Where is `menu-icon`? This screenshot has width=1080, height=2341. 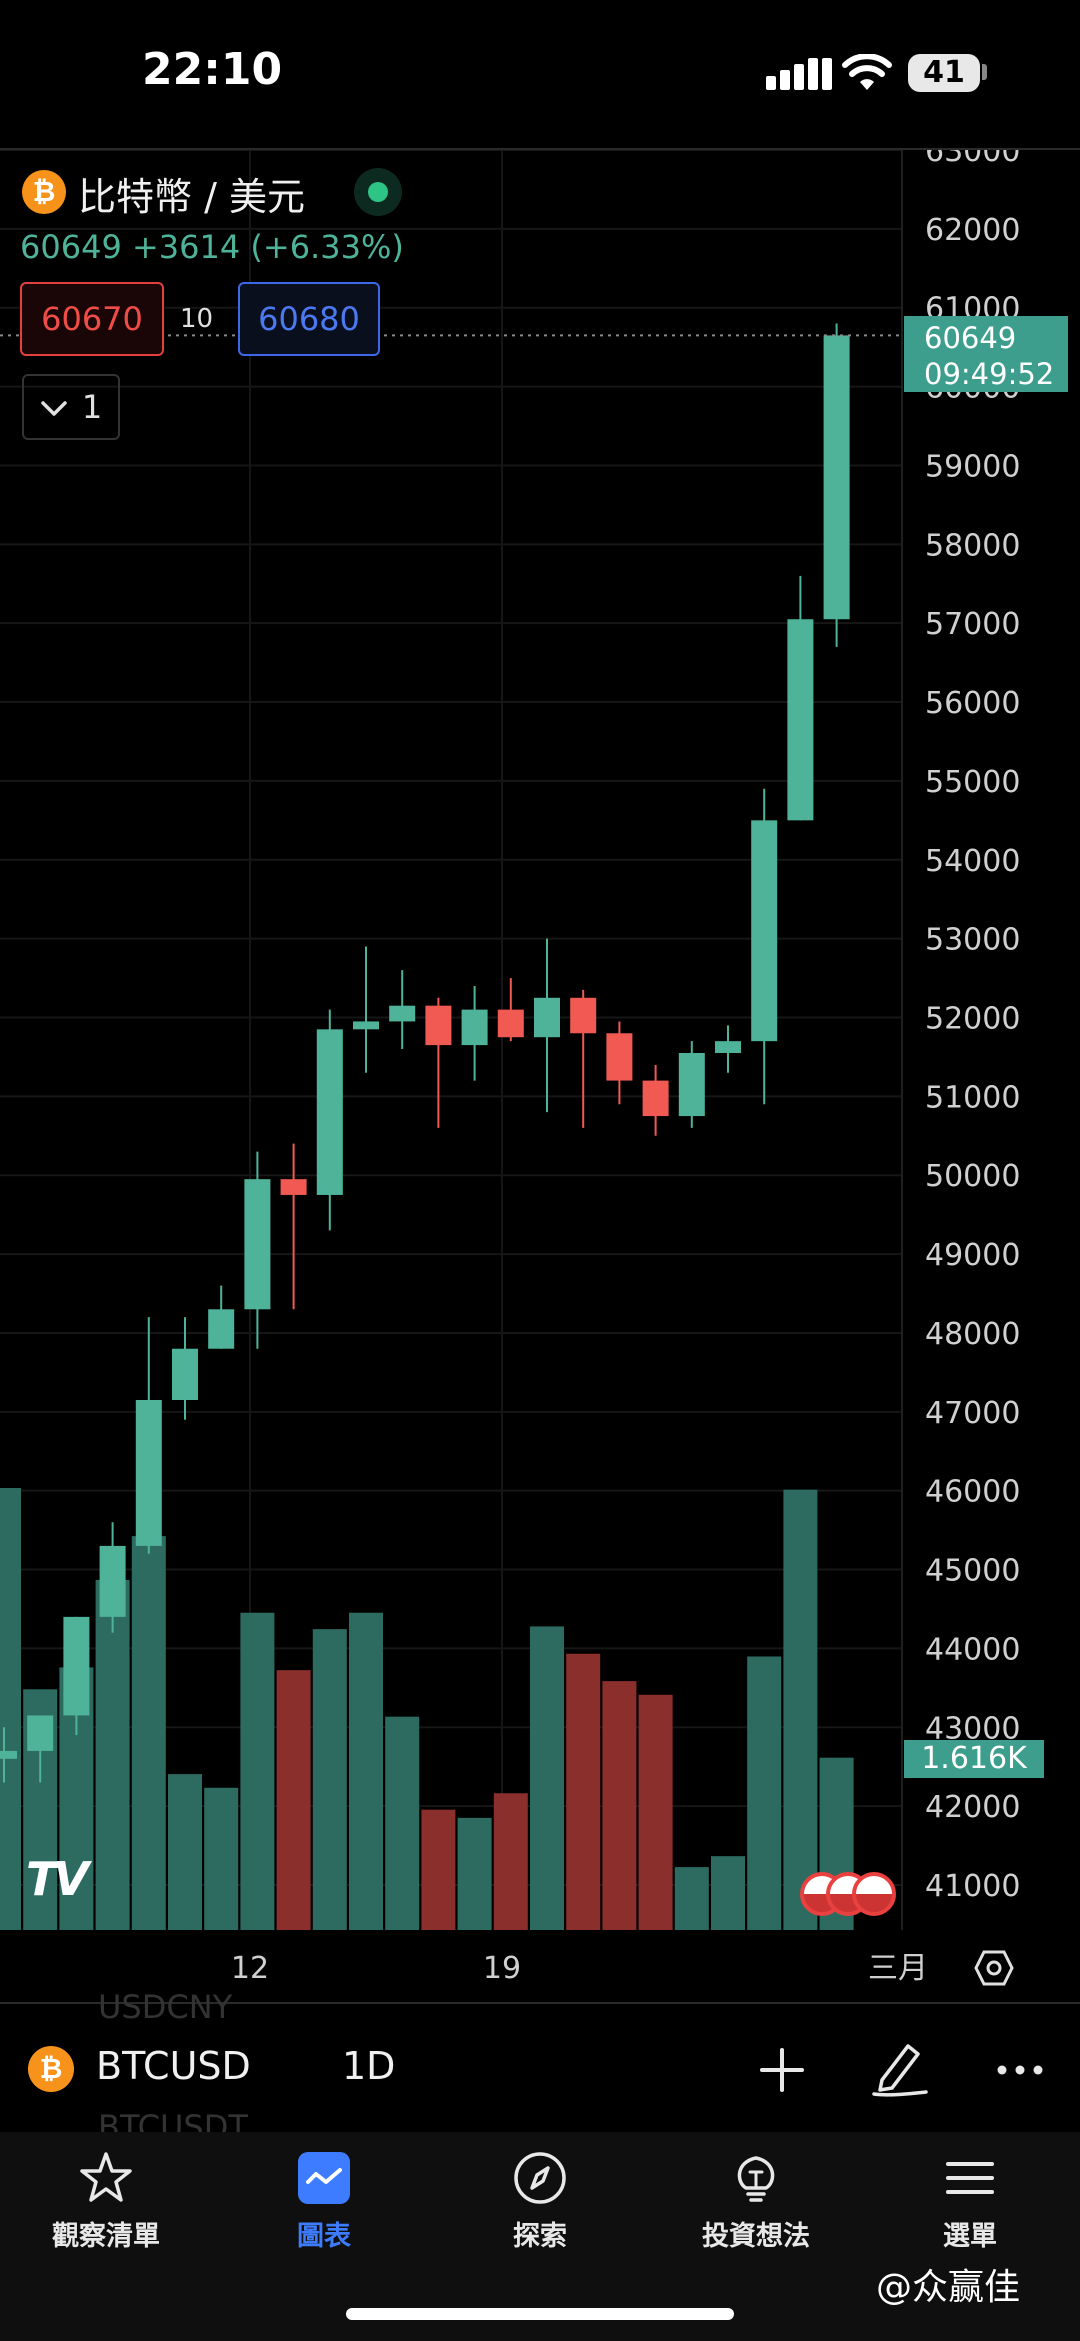 menu-icon is located at coordinates (970, 2178).